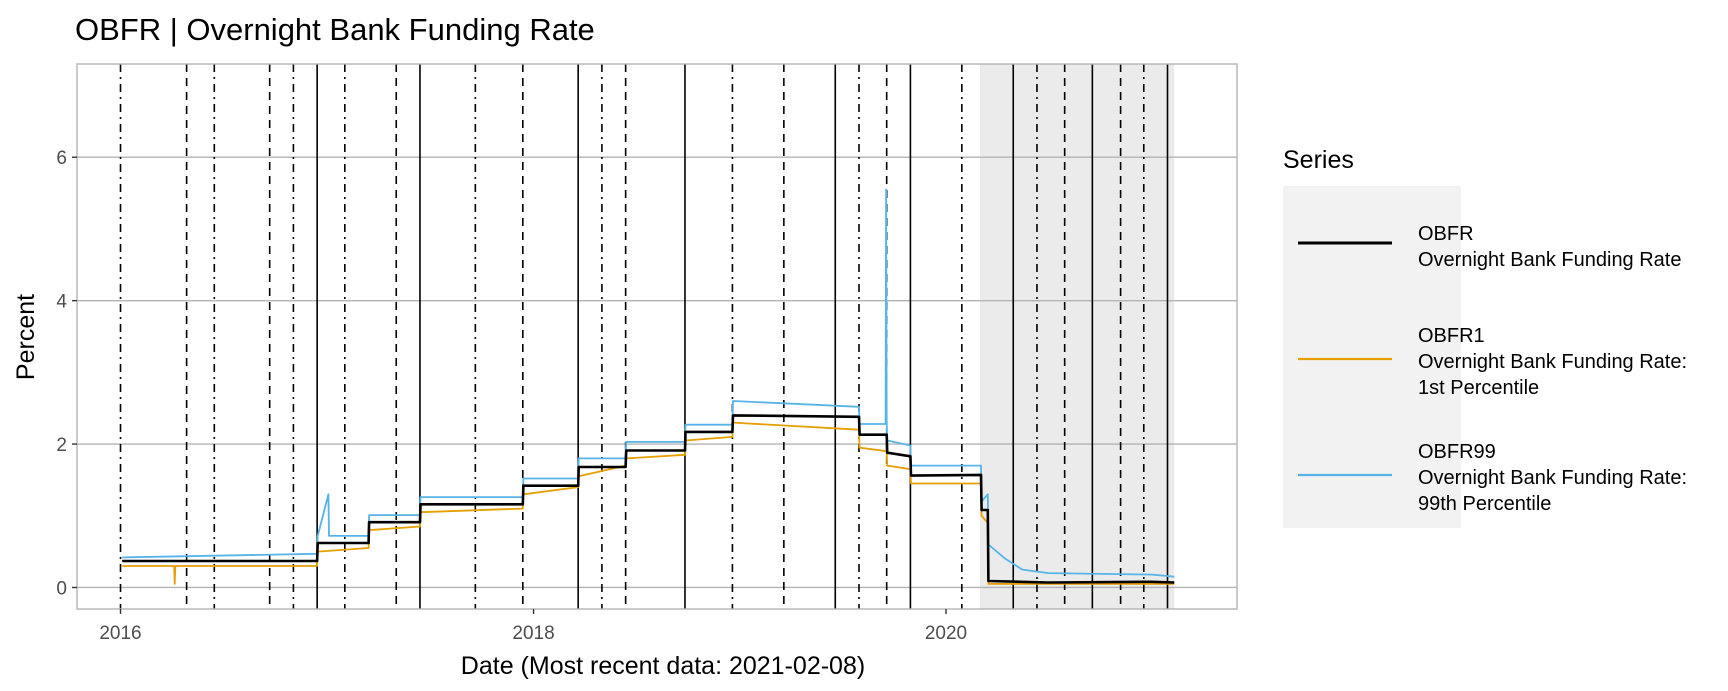  What do you see at coordinates (1446, 234) in the screenshot?
I see `legend-label-obfr: OBFR` at bounding box center [1446, 234].